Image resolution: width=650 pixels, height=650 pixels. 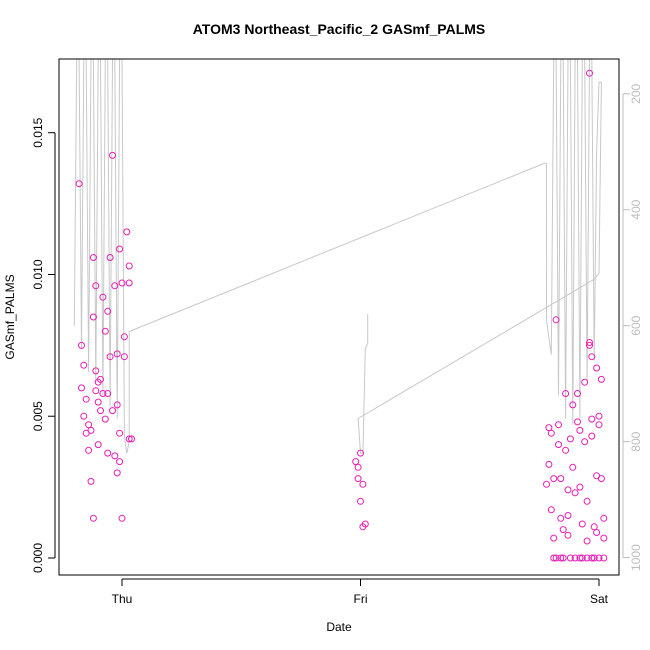 I want to click on y2-axis: 200 400 600 800 1000, so click(x=632, y=327).